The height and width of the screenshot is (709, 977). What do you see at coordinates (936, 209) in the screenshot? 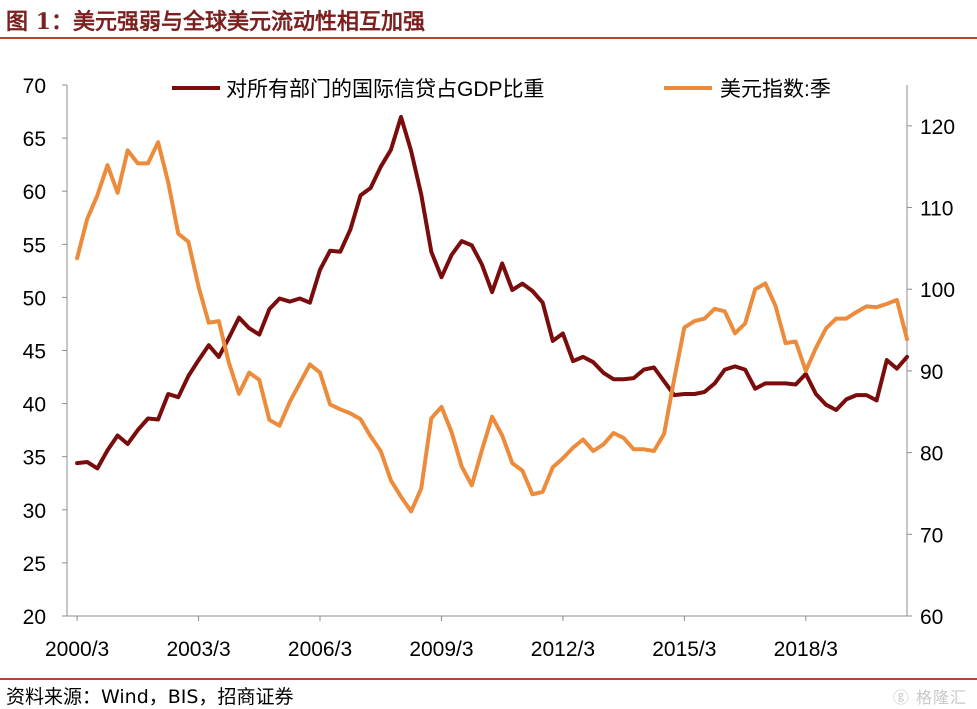
I see `right-axis-tick-label: 110` at bounding box center [936, 209].